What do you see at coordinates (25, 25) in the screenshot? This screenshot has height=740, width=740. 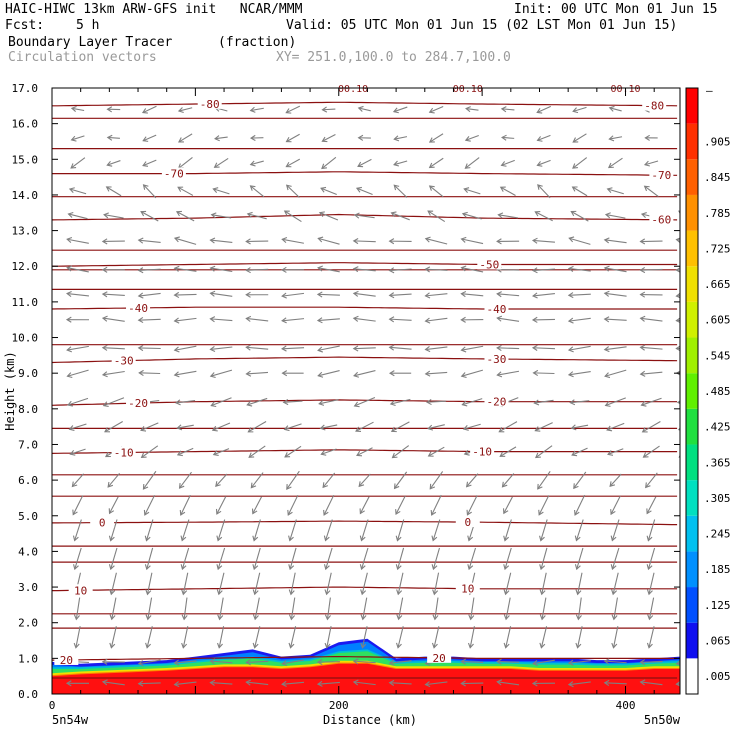 I see `forecast-label: Fcst:` at bounding box center [25, 25].